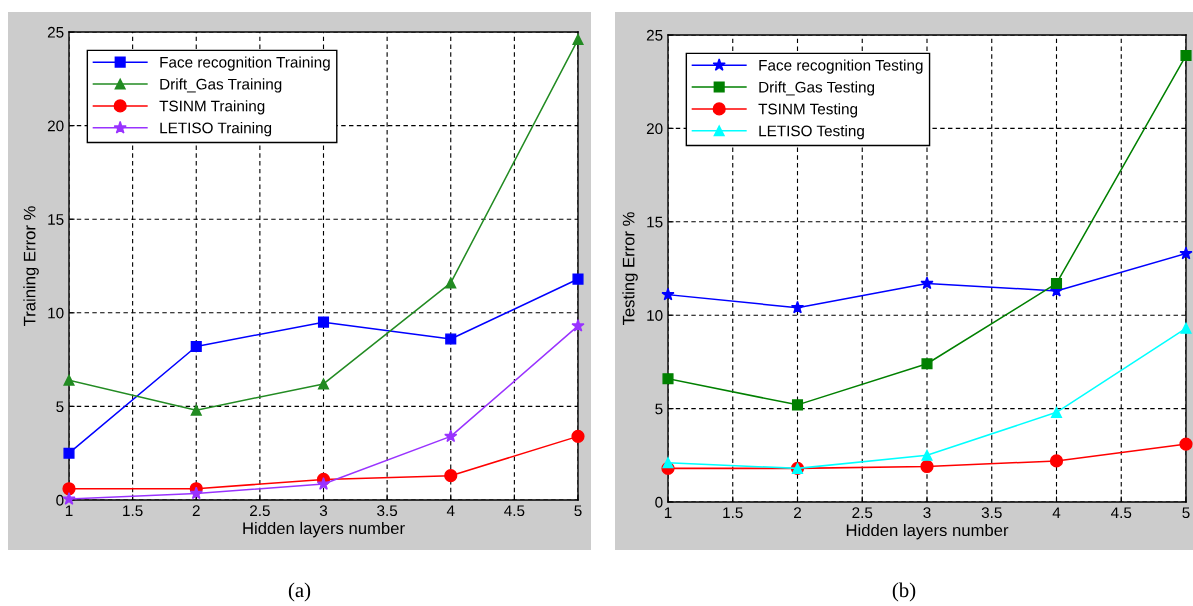 This screenshot has height=606, width=1193. What do you see at coordinates (904, 592) in the screenshot?
I see `text: (b)` at bounding box center [904, 592].